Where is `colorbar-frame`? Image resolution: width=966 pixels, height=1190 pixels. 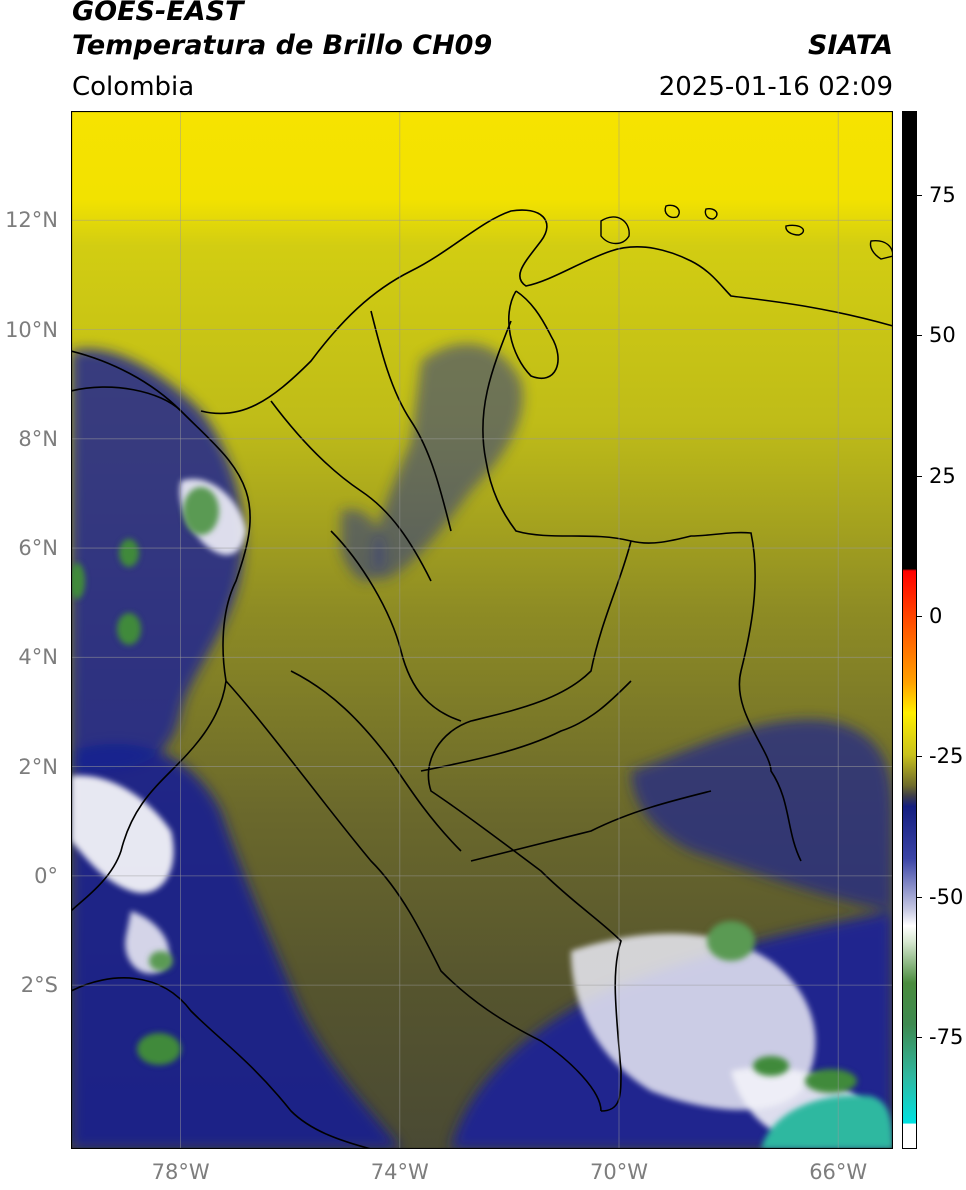
colorbar-frame is located at coordinates (909, 630).